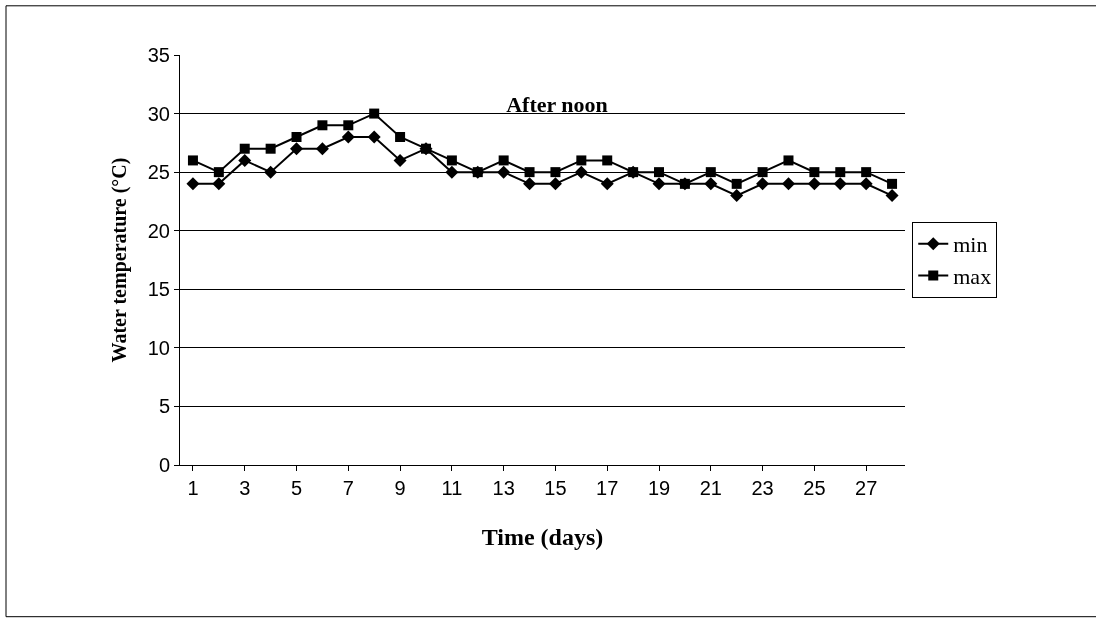 The width and height of the screenshot is (1096, 619). What do you see at coordinates (970, 245) in the screenshot?
I see `legend-label: min` at bounding box center [970, 245].